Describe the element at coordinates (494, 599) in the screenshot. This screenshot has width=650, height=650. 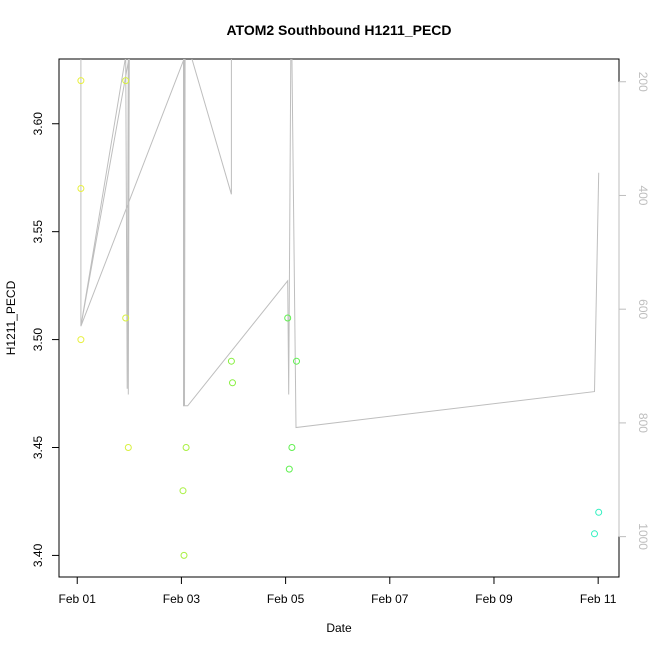
I see `x-tick-label: Feb 09` at that location.